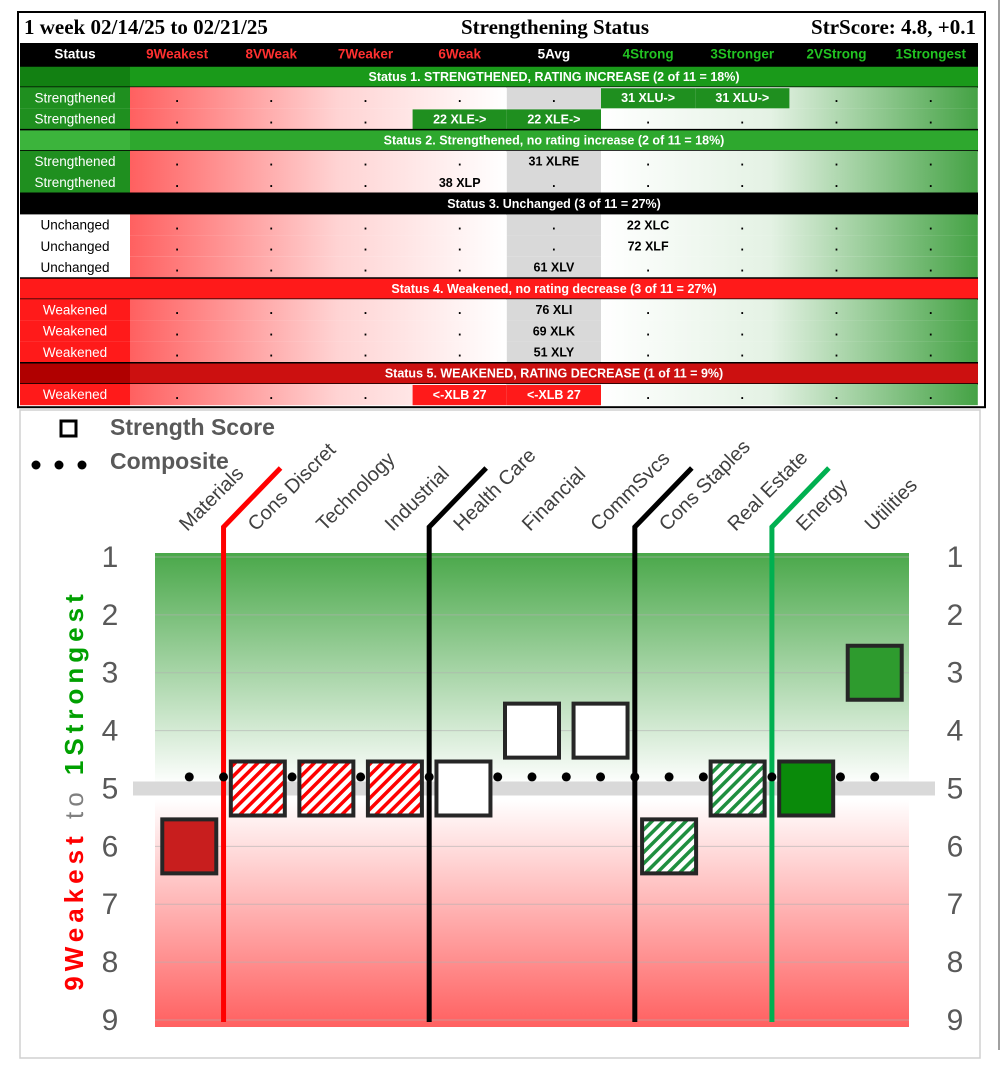 The width and height of the screenshot is (1001, 1065). I want to click on legend-dot, so click(82, 465).